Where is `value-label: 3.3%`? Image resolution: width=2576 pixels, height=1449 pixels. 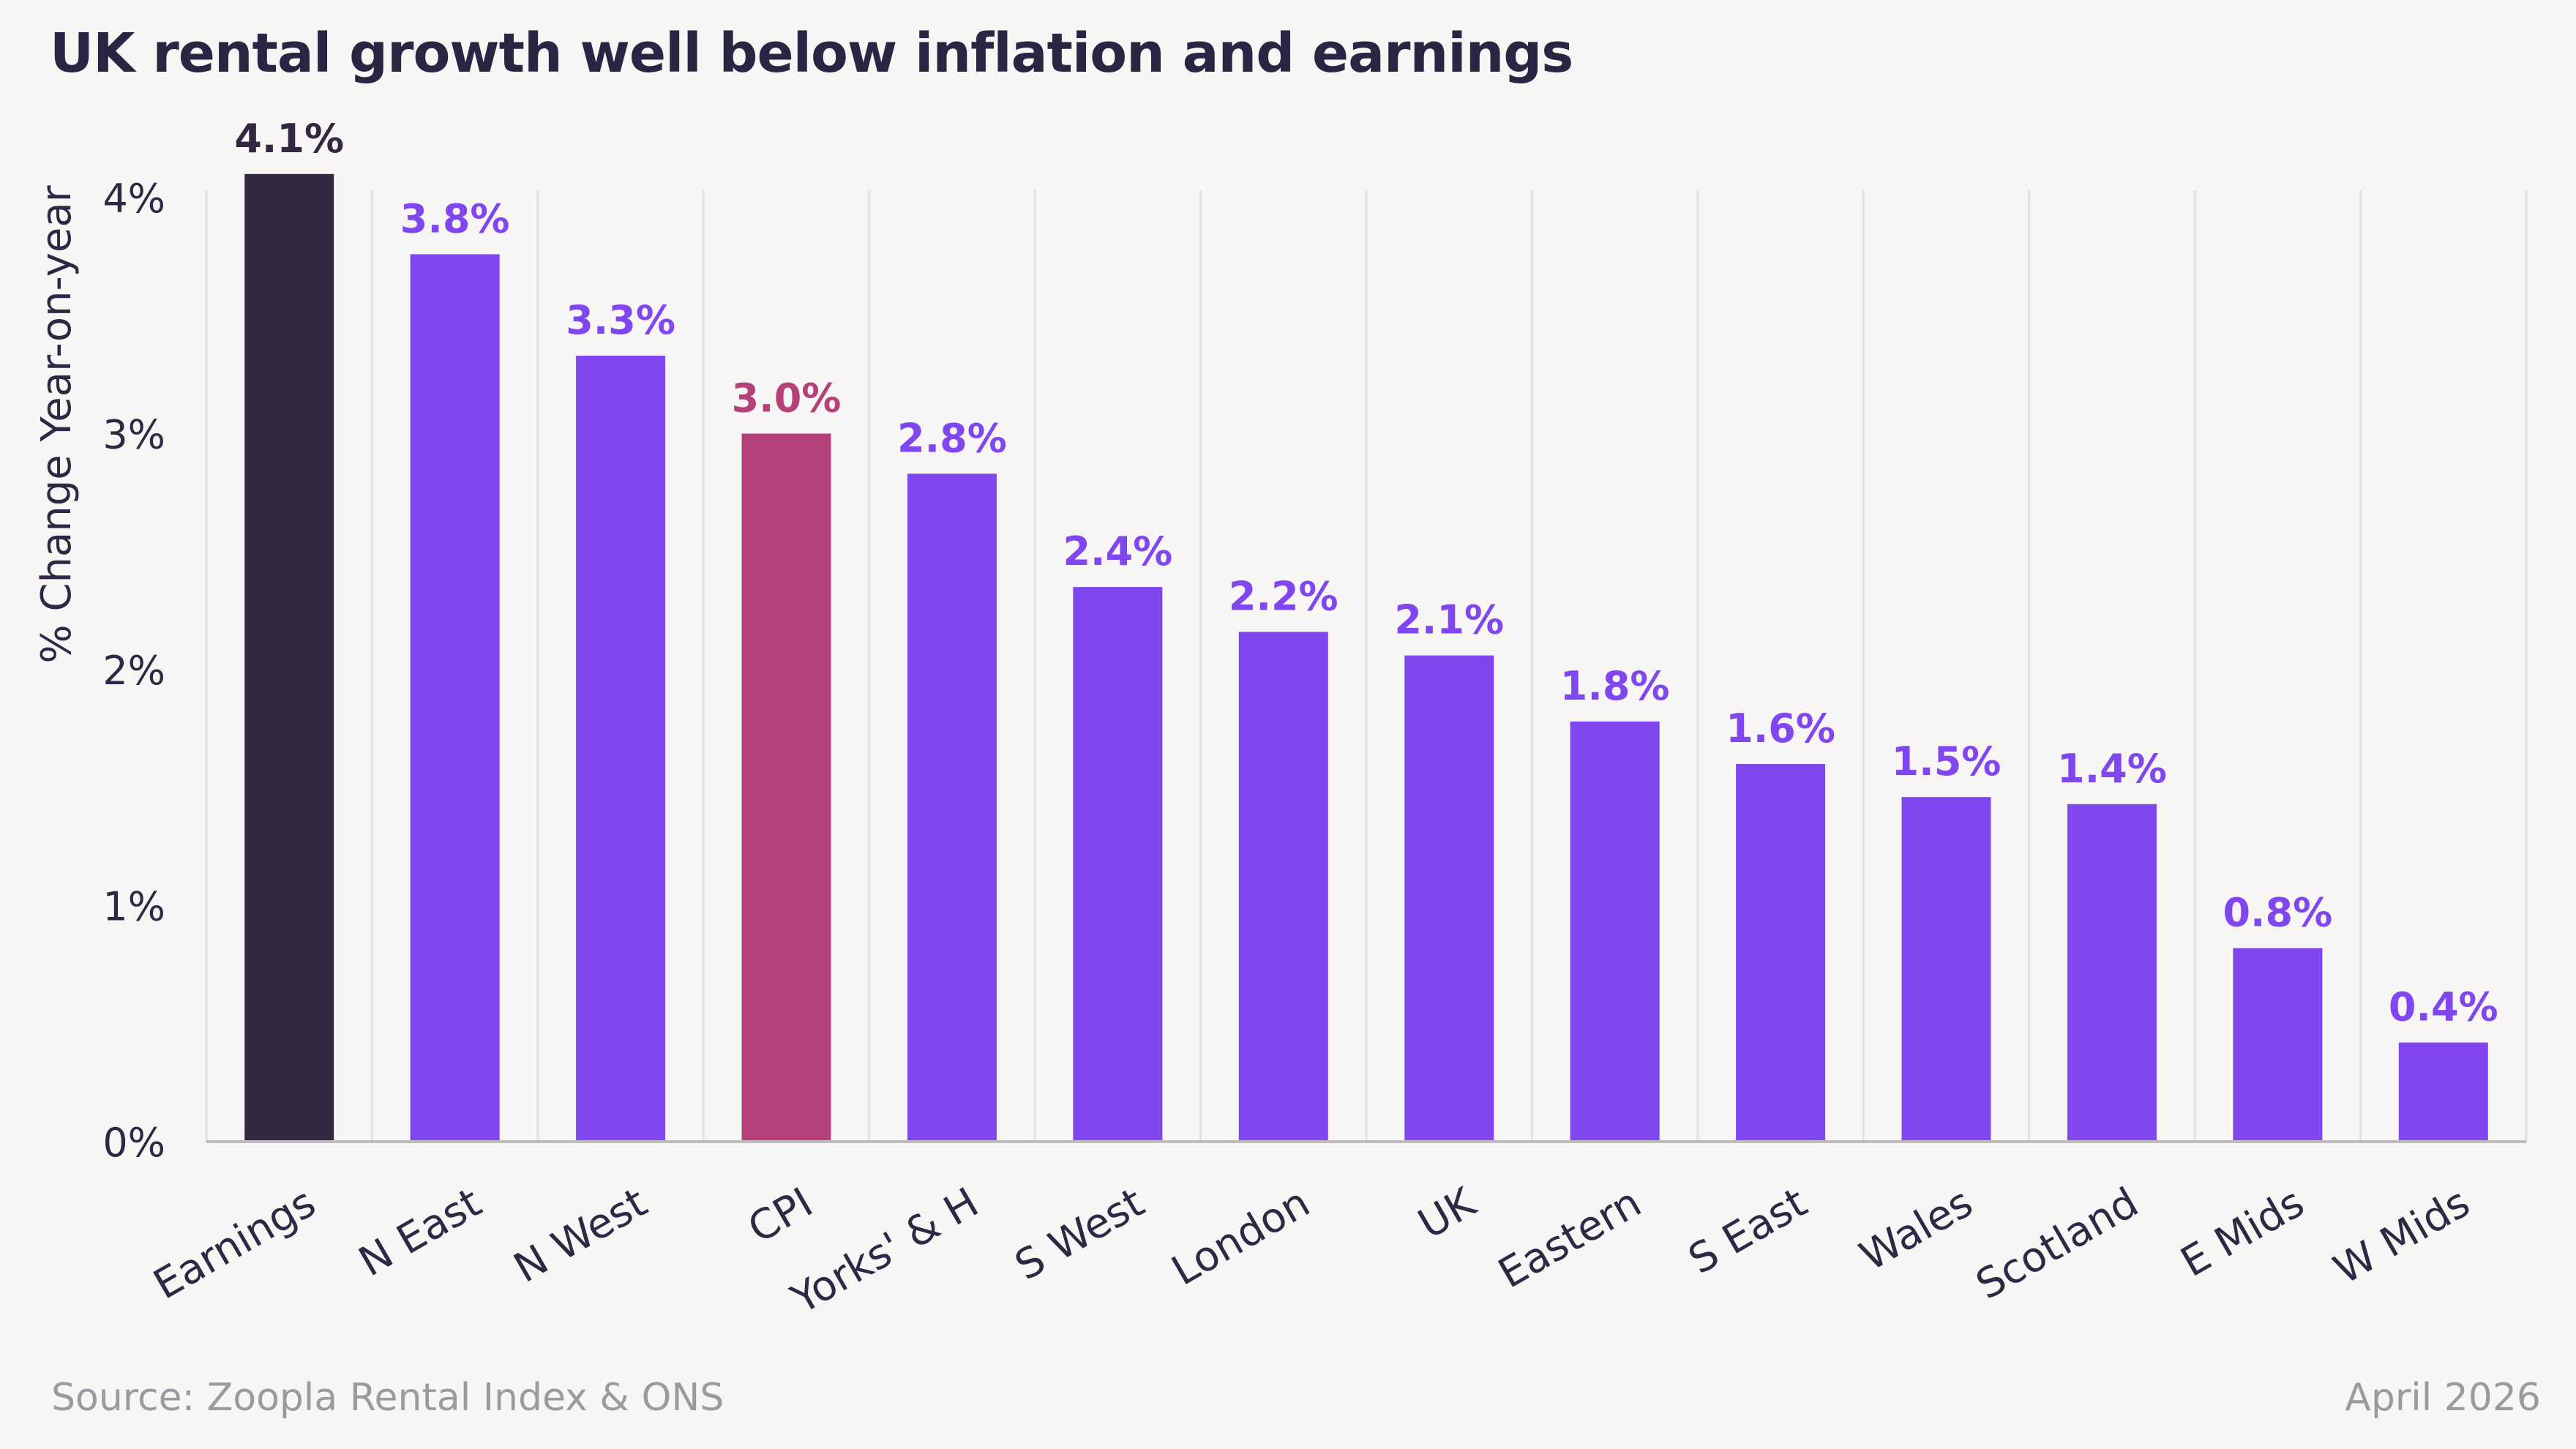
value-label: 3.3% is located at coordinates (620, 320).